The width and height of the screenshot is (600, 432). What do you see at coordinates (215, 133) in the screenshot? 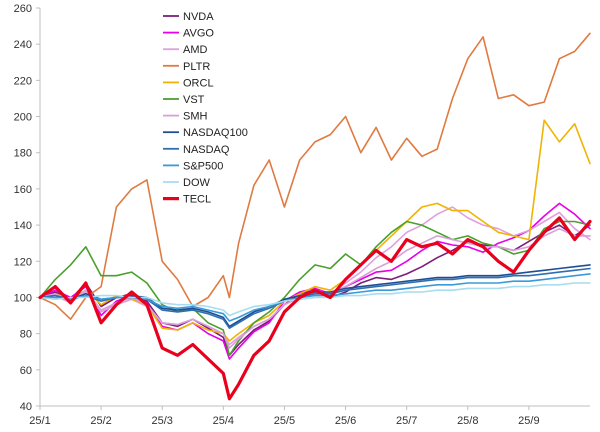
I see `legend-label: NASDAQ100` at bounding box center [215, 133].